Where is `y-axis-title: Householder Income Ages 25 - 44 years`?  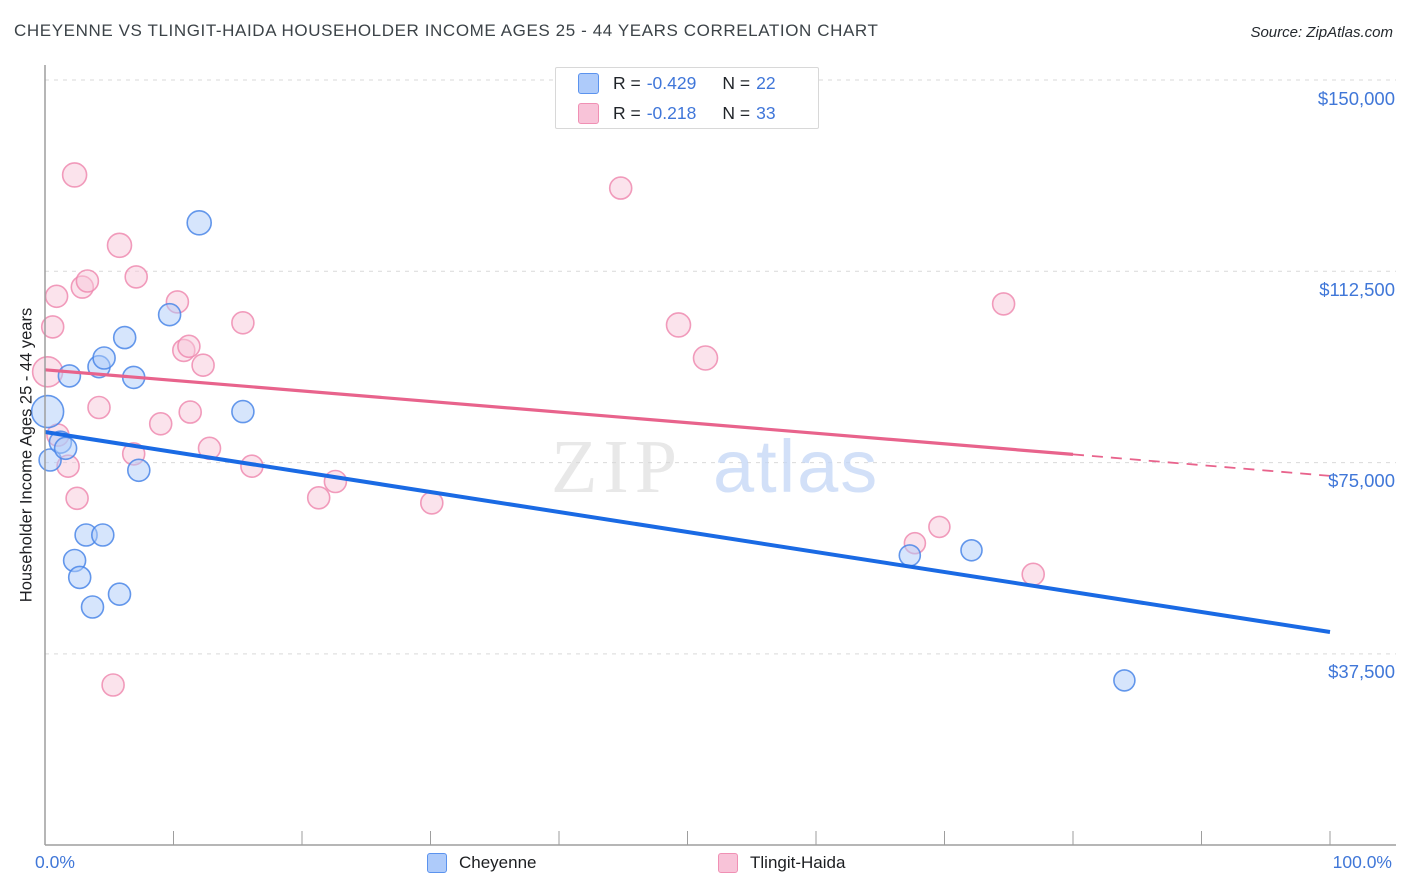
y-axis-title: Householder Income Ages 25 - 44 years is located at coordinates (26, 455).